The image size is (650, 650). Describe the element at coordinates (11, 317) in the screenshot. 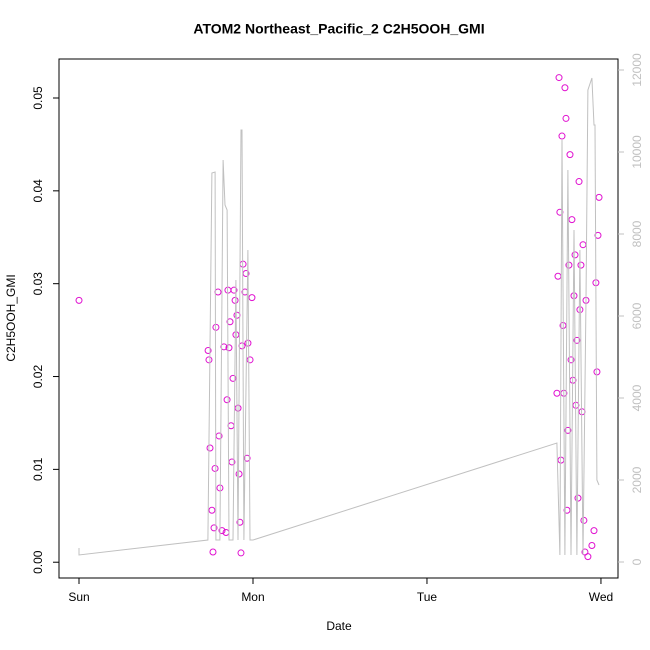

I see `y-axis-label: C2H5OOH_GMI` at that location.